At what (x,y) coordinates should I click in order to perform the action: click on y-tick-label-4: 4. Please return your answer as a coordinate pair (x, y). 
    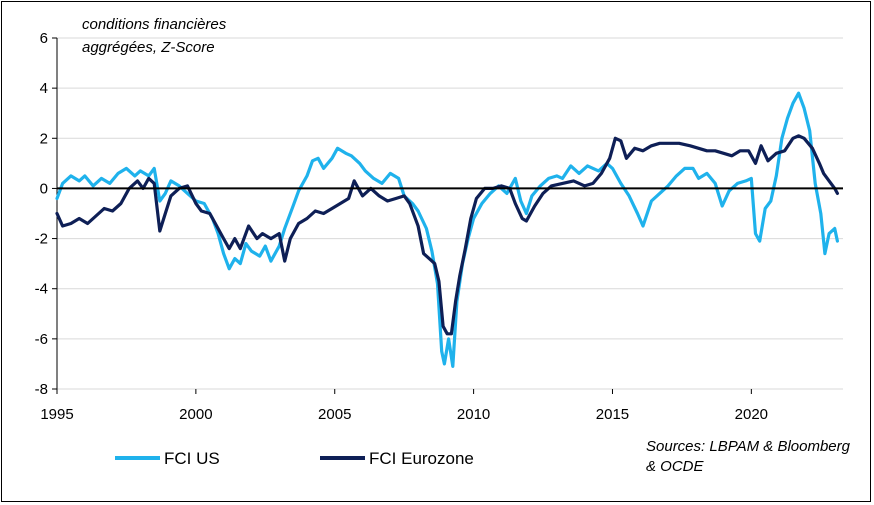
    Looking at the image, I should click on (44, 88).